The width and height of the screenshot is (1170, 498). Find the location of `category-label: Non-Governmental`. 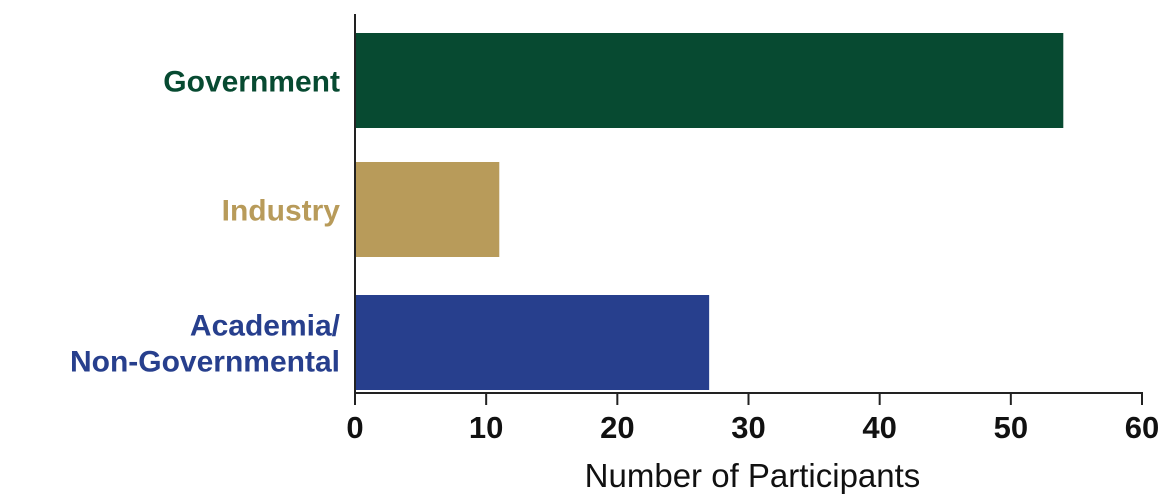

category-label: Non-Governmental is located at coordinates (205, 362).